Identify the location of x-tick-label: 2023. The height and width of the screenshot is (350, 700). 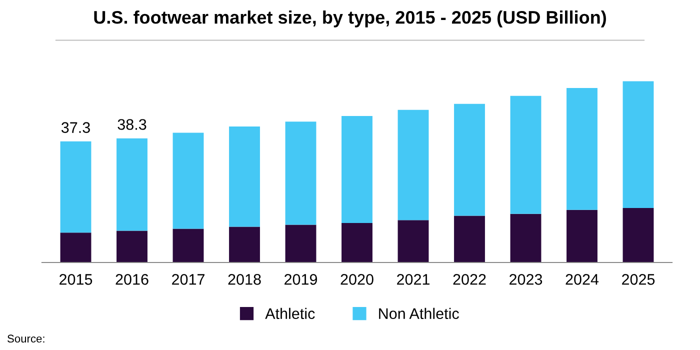
(526, 279).